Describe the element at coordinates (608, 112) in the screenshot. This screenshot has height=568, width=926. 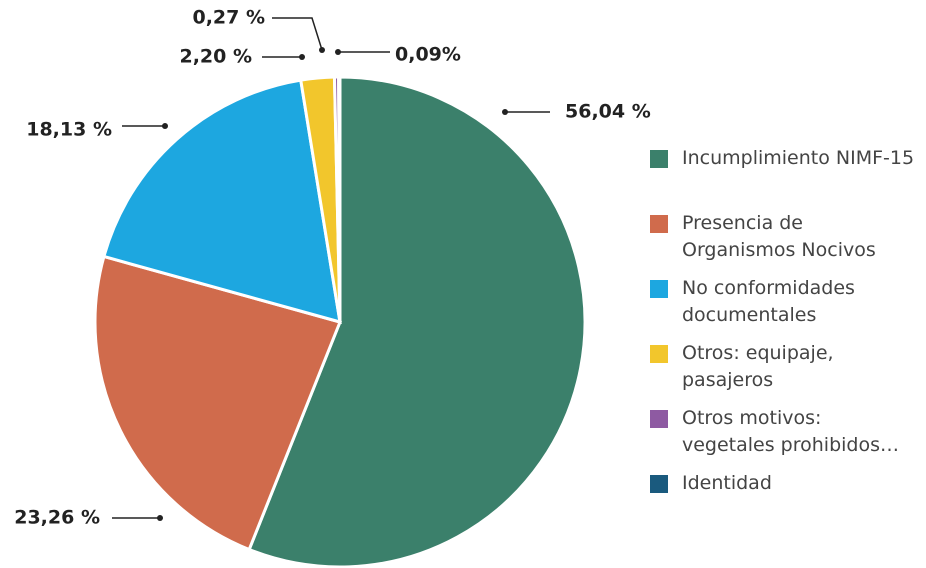
I see `data-label: 56,04 %` at that location.